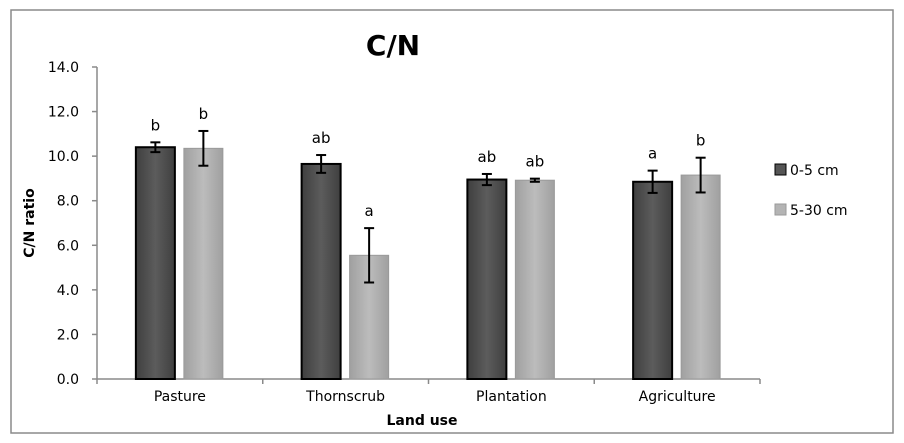  Describe the element at coordinates (63, 113) in the screenshot. I see `y-tick-label: 12.0` at that location.